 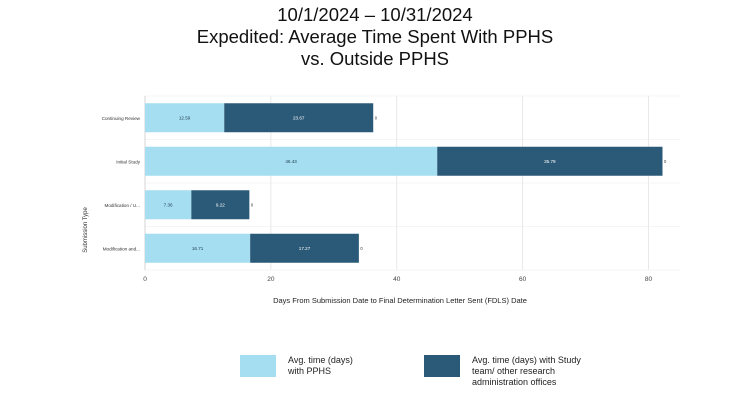 I want to click on x-tick-label: 0, so click(x=145, y=279).